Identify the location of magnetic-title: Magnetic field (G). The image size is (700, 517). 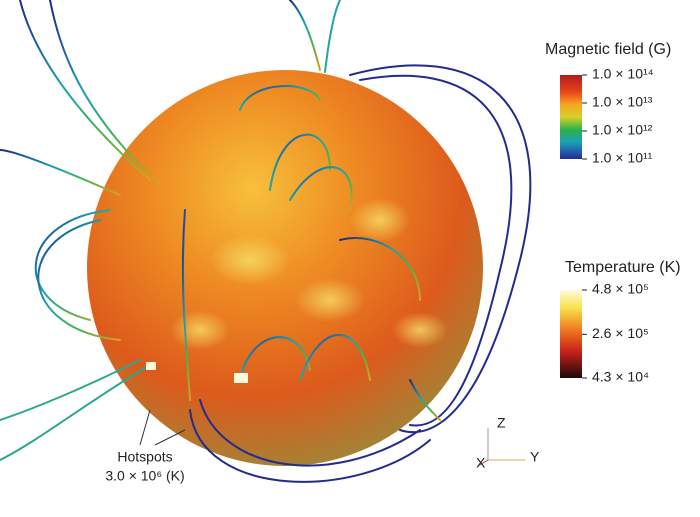
(608, 49).